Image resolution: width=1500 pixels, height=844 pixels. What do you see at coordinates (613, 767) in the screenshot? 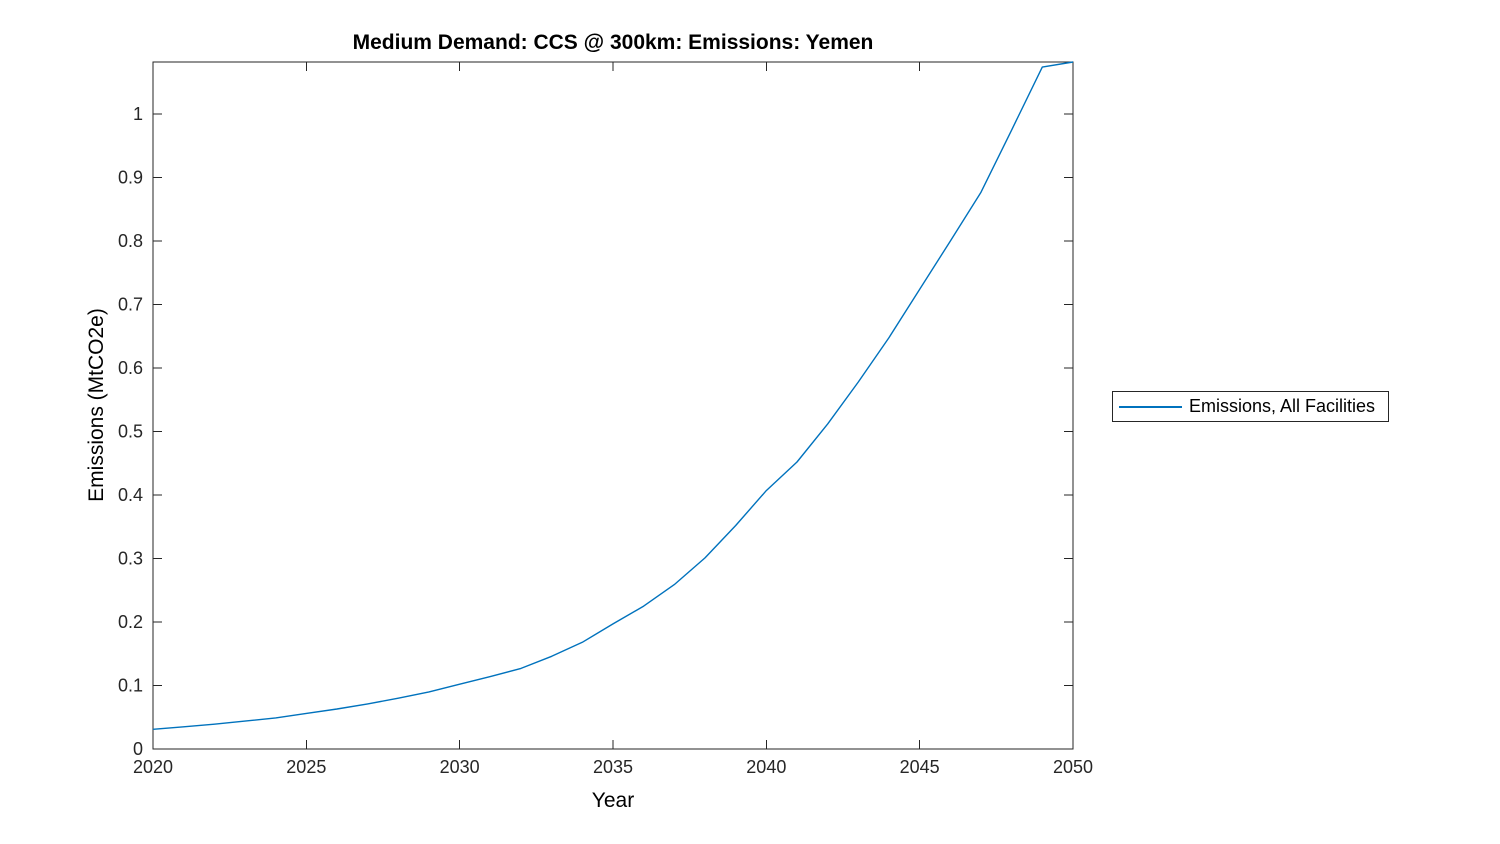
I see `x-tick-label: 2035` at bounding box center [613, 767].